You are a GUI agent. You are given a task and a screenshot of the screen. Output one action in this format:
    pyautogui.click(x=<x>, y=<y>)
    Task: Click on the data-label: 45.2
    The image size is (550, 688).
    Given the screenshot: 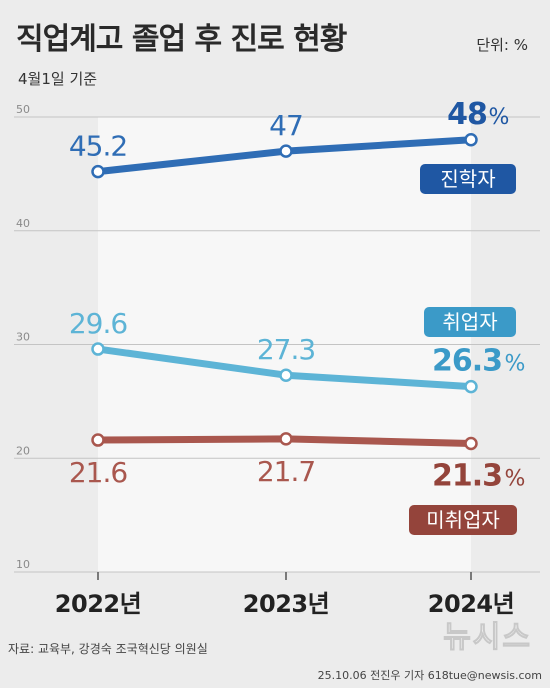 What is the action you would take?
    pyautogui.click(x=98, y=146)
    